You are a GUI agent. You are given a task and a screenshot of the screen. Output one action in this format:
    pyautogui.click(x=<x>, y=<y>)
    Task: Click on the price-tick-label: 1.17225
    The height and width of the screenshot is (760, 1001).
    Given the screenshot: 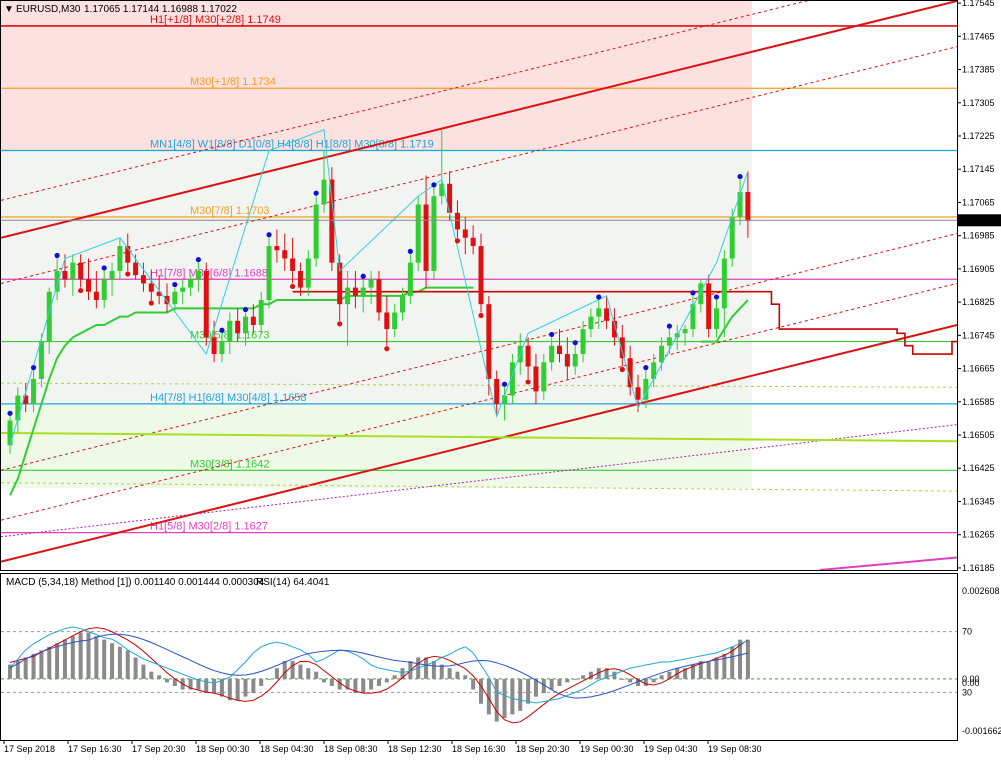 What is the action you would take?
    pyautogui.click(x=978, y=136)
    